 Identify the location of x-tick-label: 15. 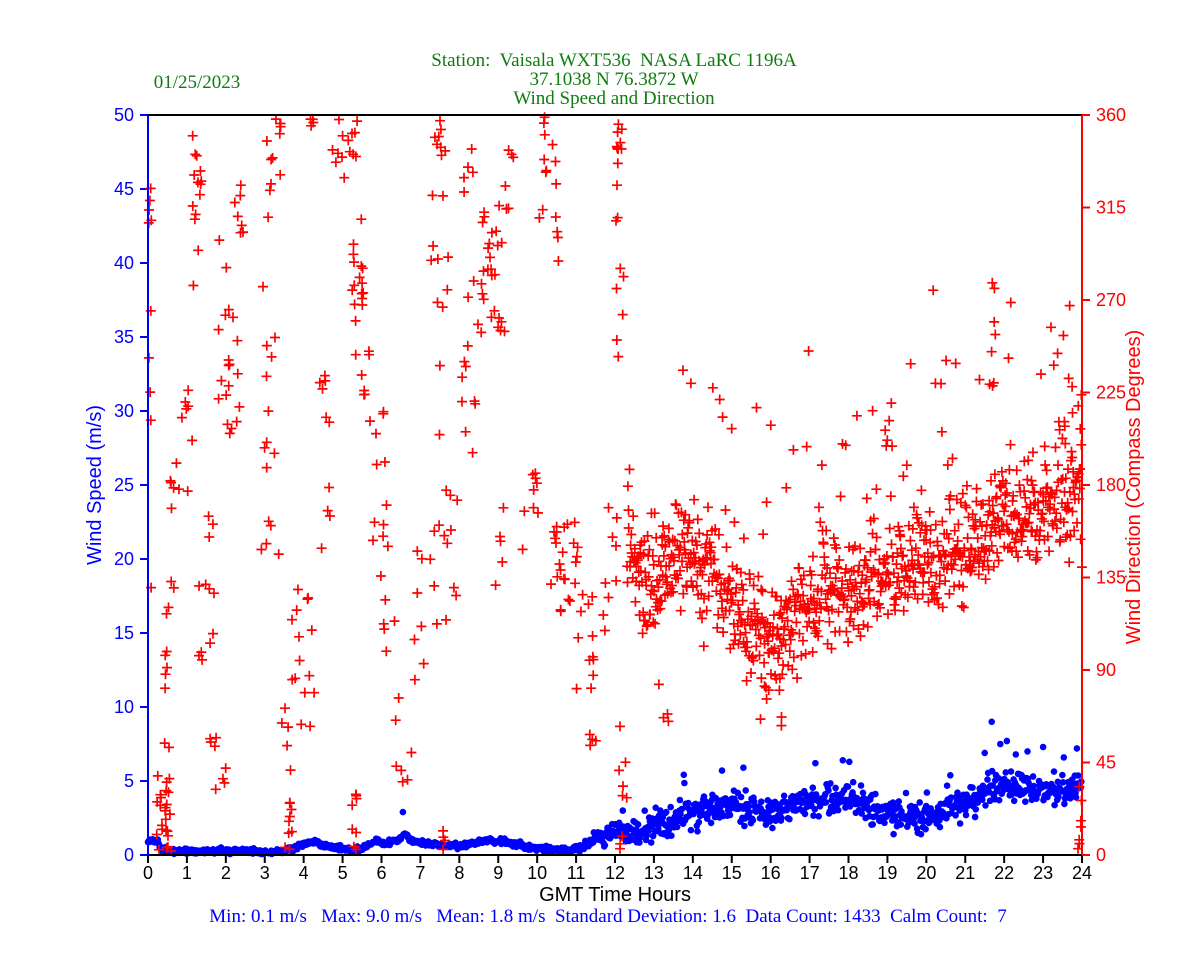
(732, 873).